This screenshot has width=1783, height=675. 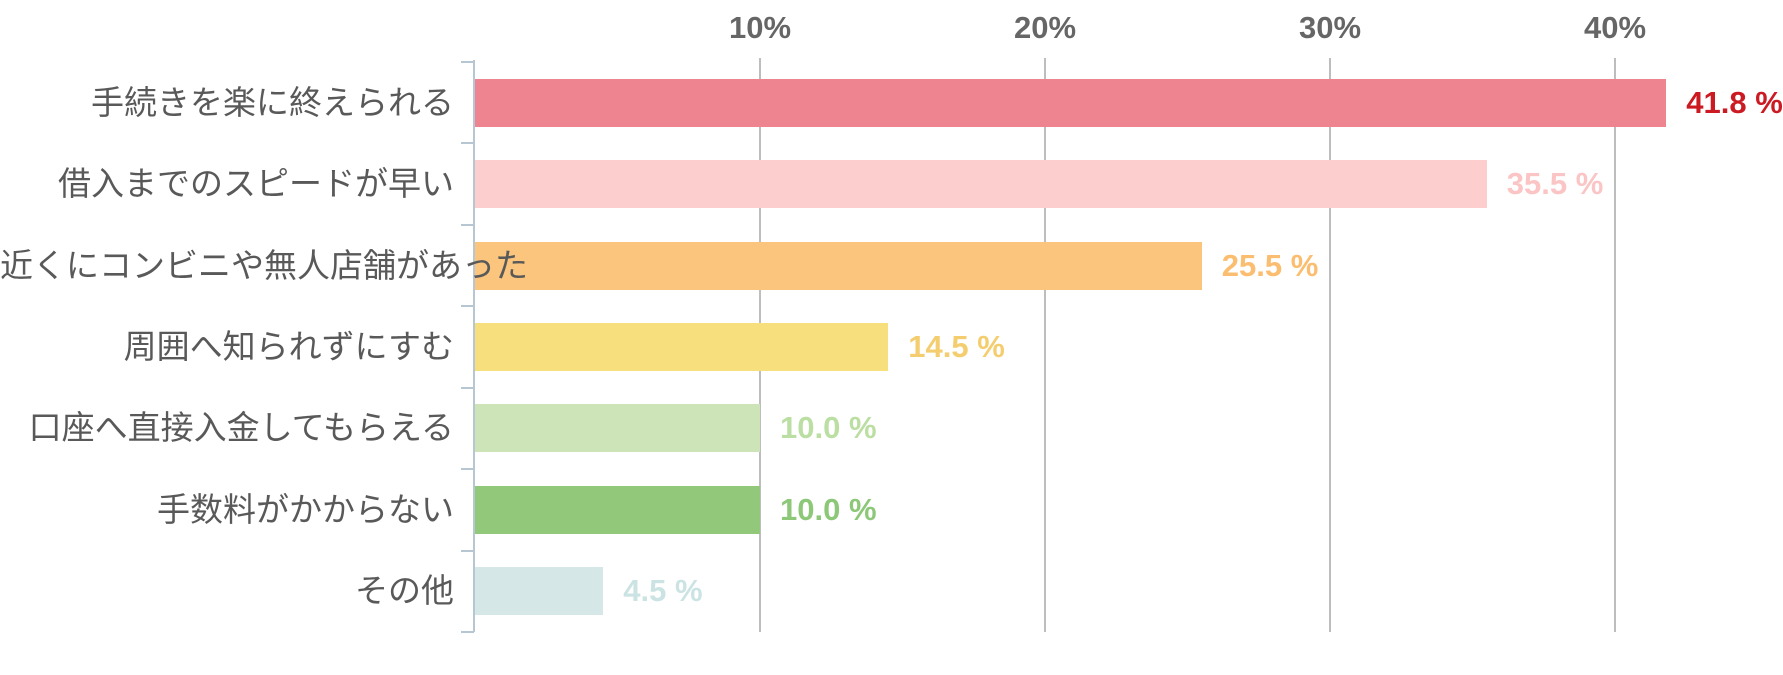 I want to click on category-label: その他, so click(x=404, y=591).